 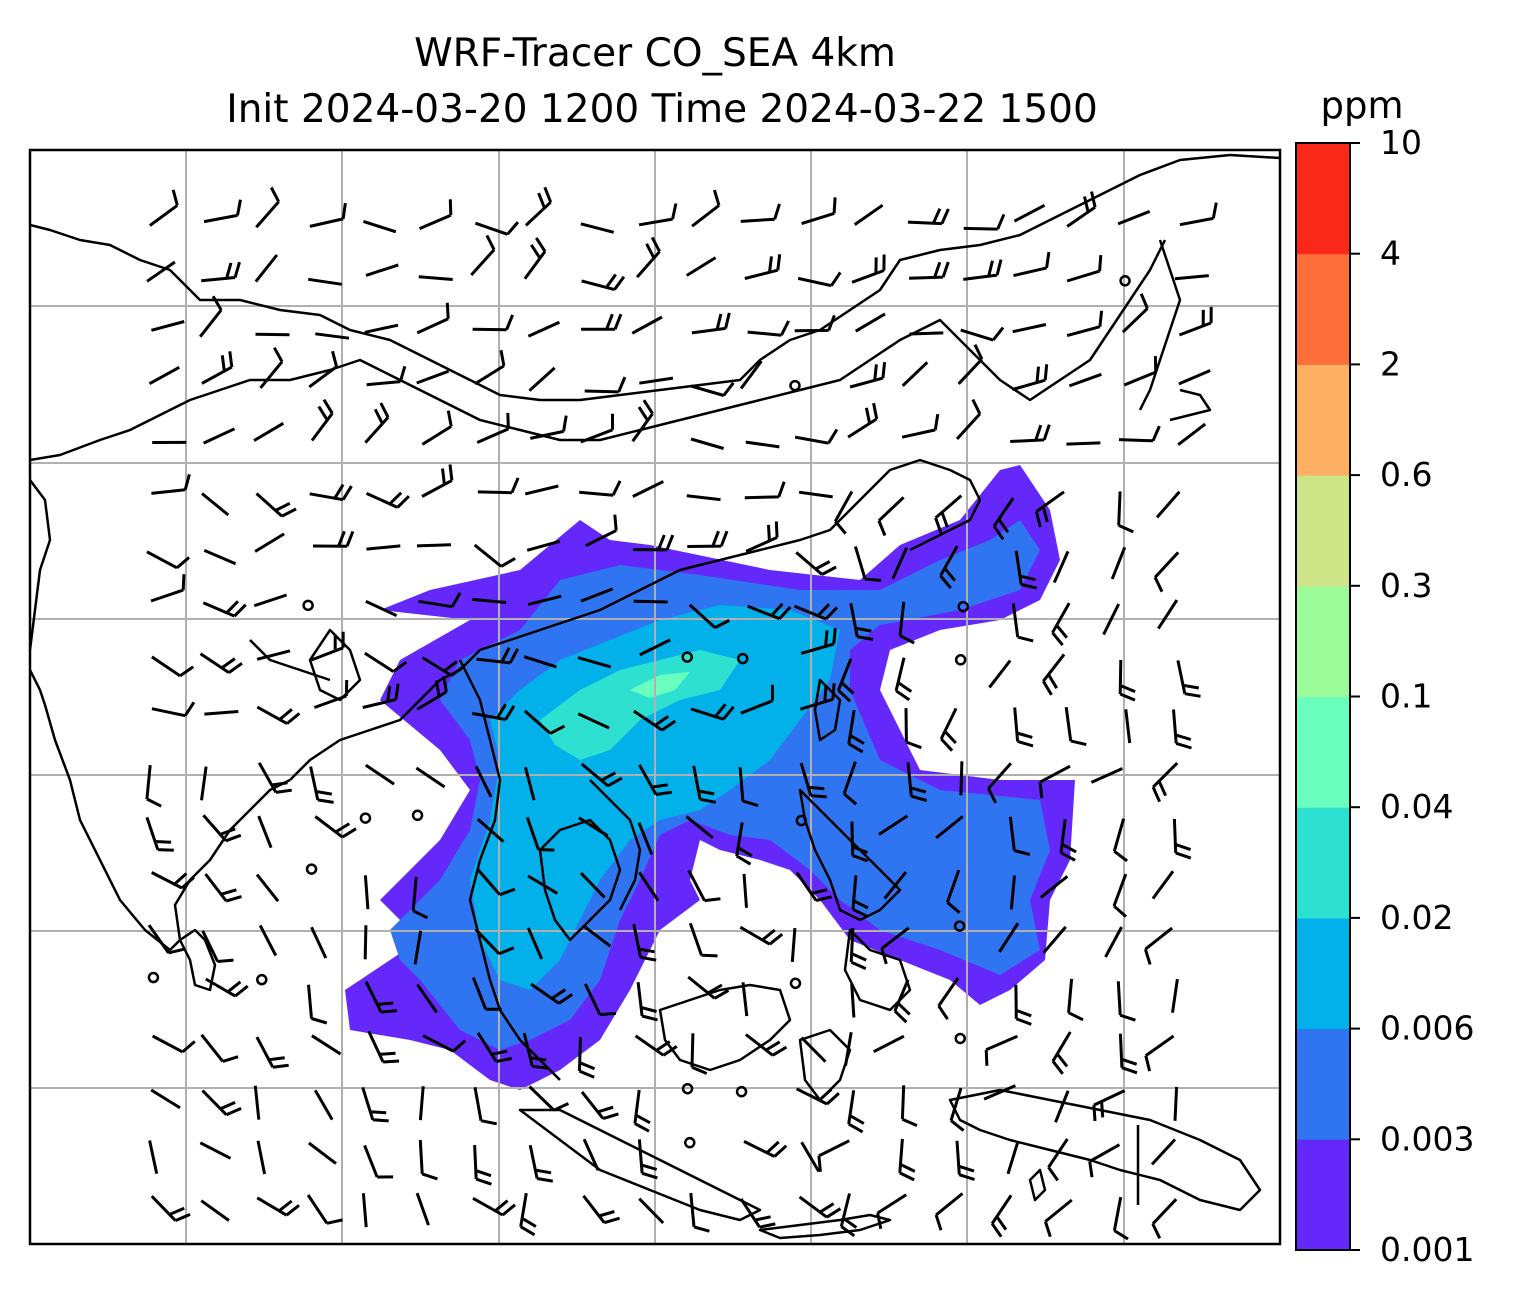 I want to click on colorbar-tick-label: 0.1, so click(x=1406, y=696).